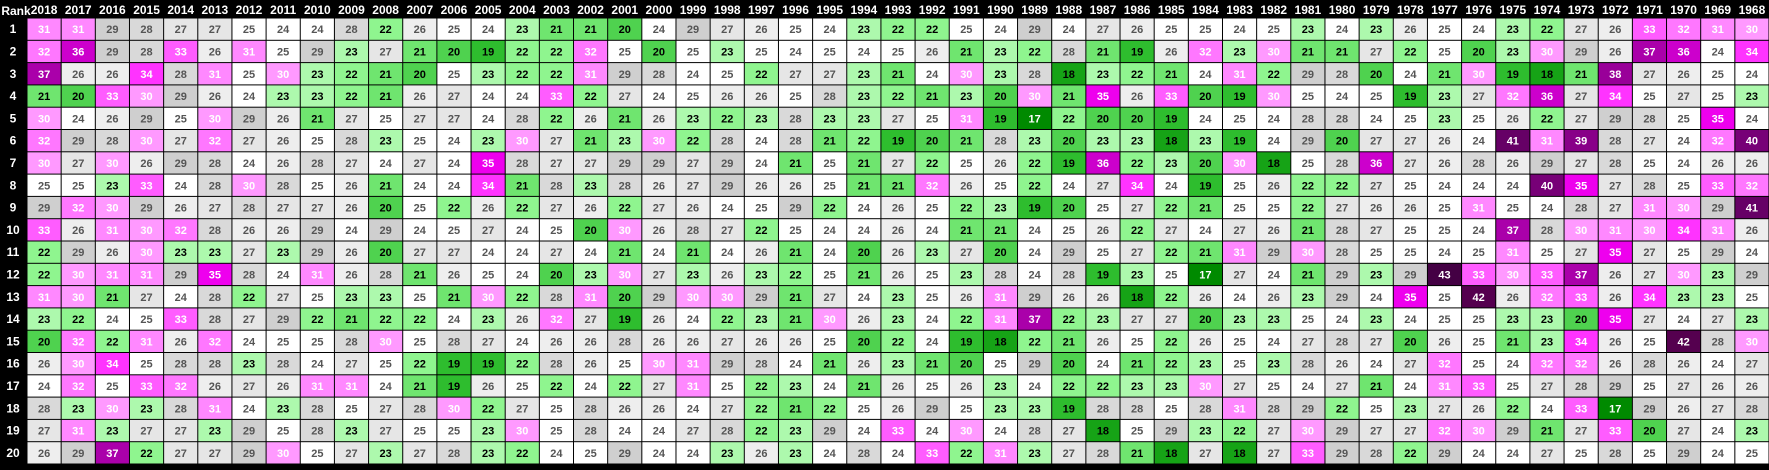 This screenshot has width=1769, height=470. What do you see at coordinates (1718, 432) in the screenshot?
I see `heat-value-r19-y1969: 24` at bounding box center [1718, 432].